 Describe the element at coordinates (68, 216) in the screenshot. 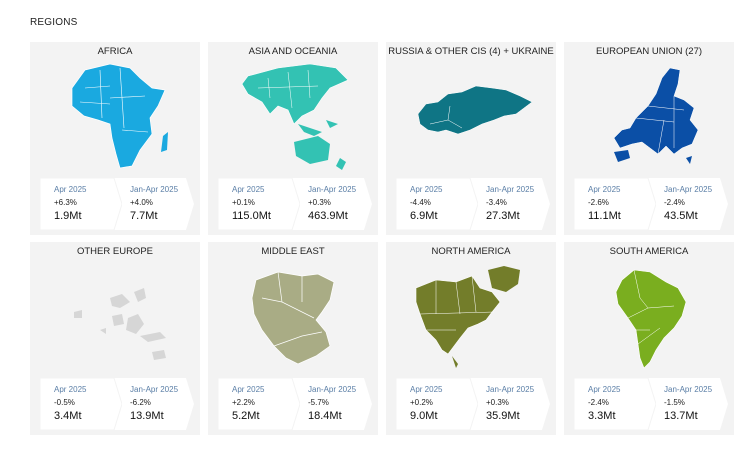

I see `month-value: 1.9Mt` at that location.